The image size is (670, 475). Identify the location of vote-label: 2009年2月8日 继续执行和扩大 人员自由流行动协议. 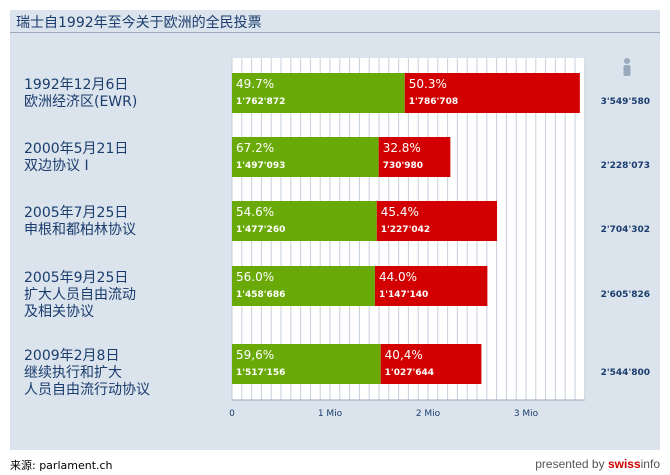
(87, 373).